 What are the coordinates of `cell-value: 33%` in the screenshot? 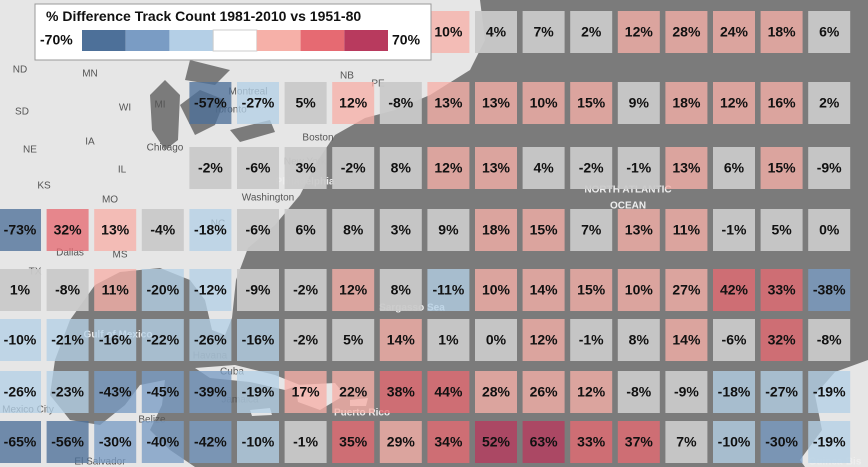 It's located at (591, 442).